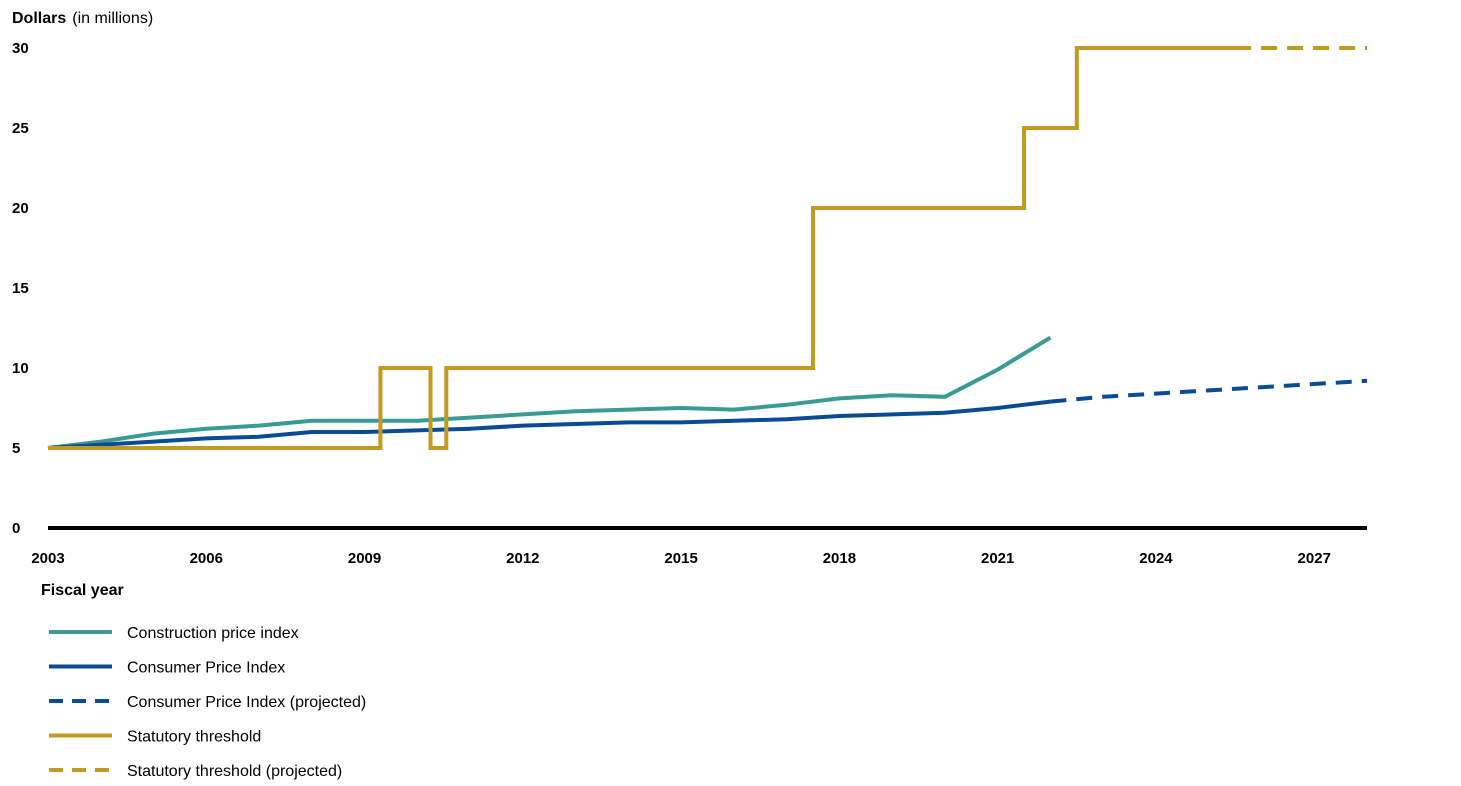 This screenshot has height=786, width=1461. I want to click on y-axis-label: Dollars, so click(39, 18).